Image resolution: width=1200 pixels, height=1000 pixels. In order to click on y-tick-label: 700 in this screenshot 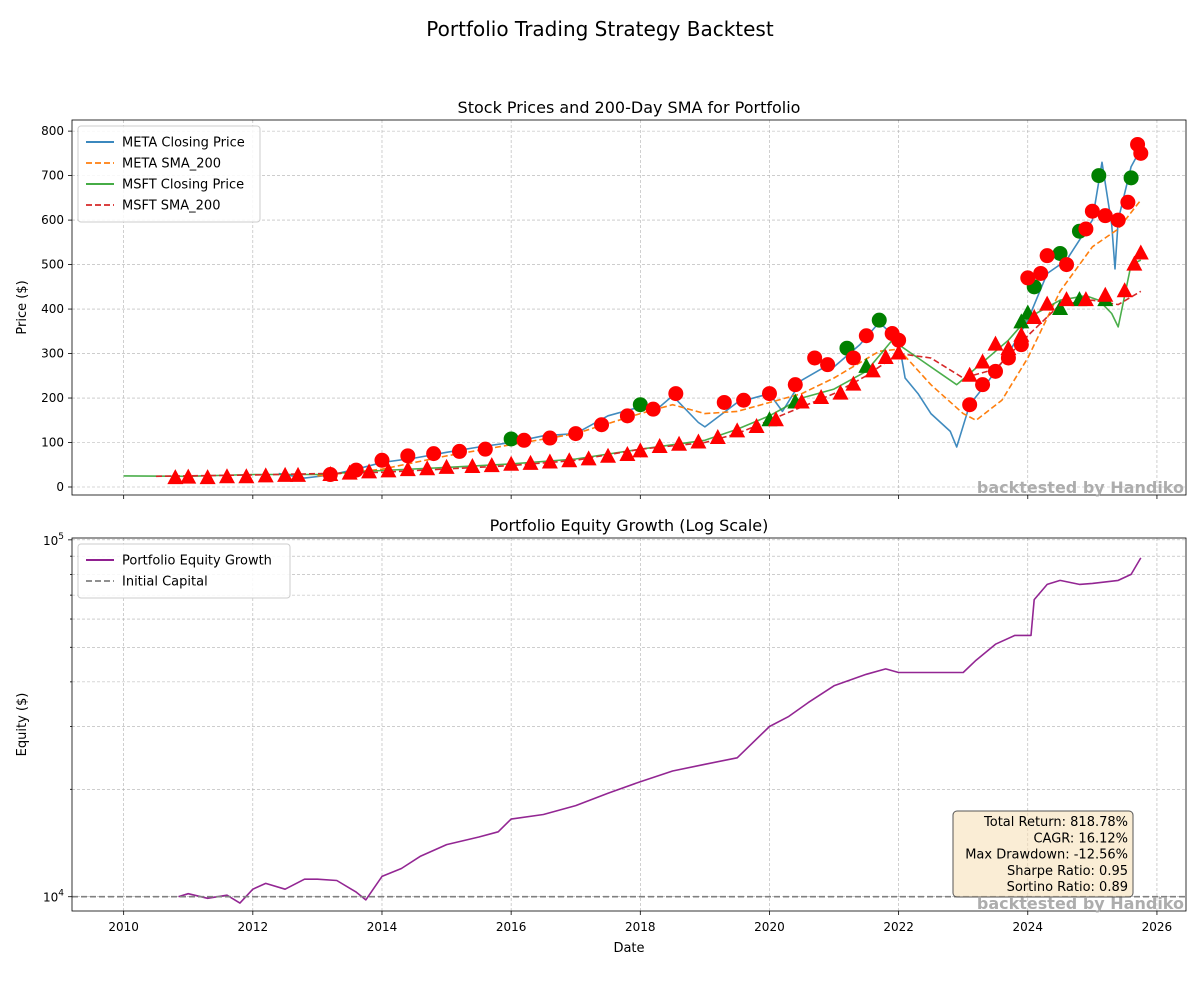, I will do `click(52, 176)`.